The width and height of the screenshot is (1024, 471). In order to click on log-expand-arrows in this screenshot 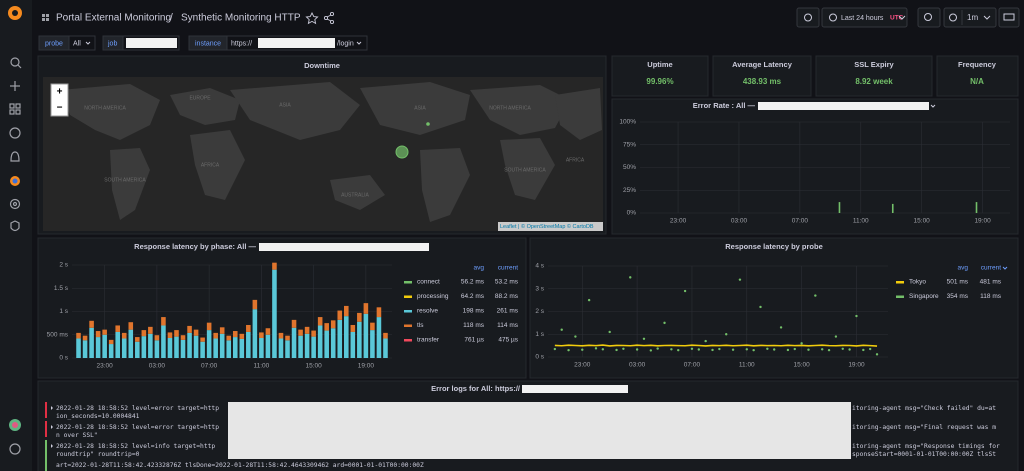, I will do `click(52, 427)`.